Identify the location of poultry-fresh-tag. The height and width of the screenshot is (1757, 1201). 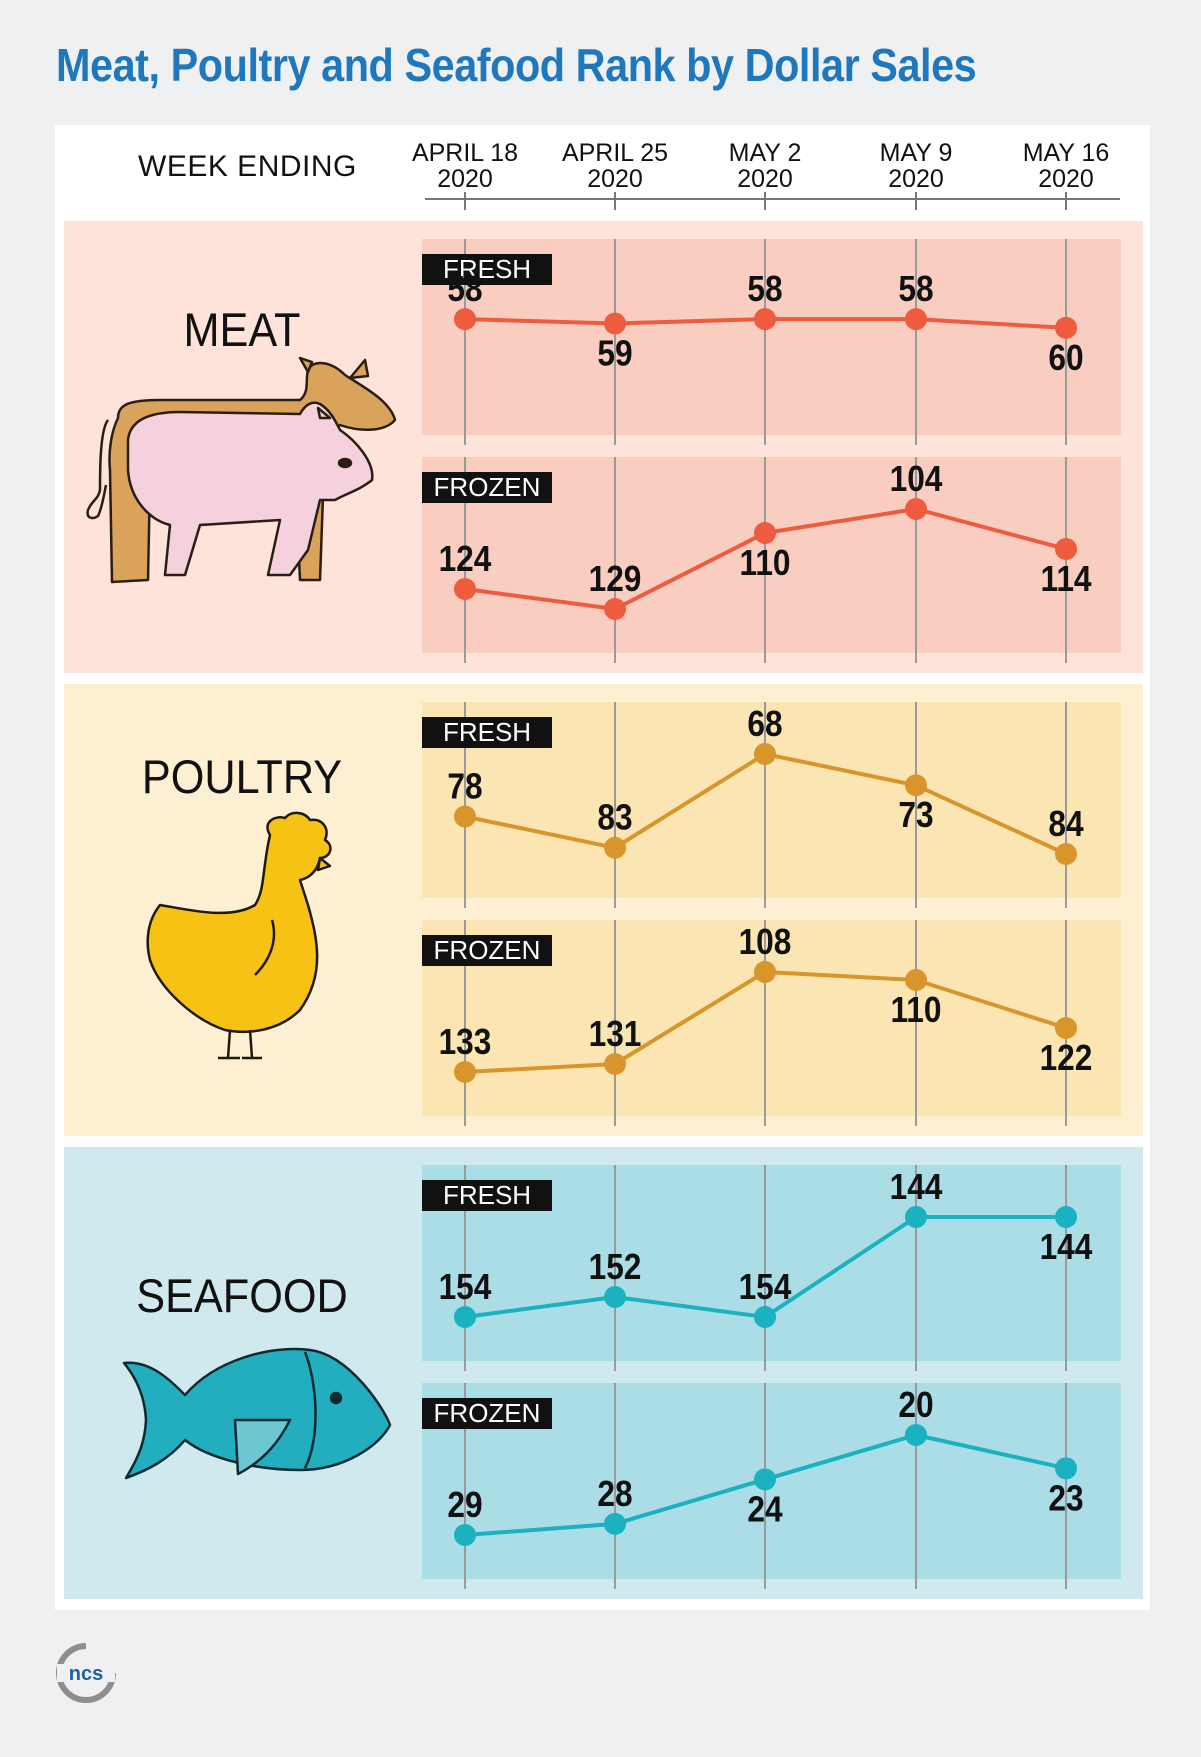
(487, 732).